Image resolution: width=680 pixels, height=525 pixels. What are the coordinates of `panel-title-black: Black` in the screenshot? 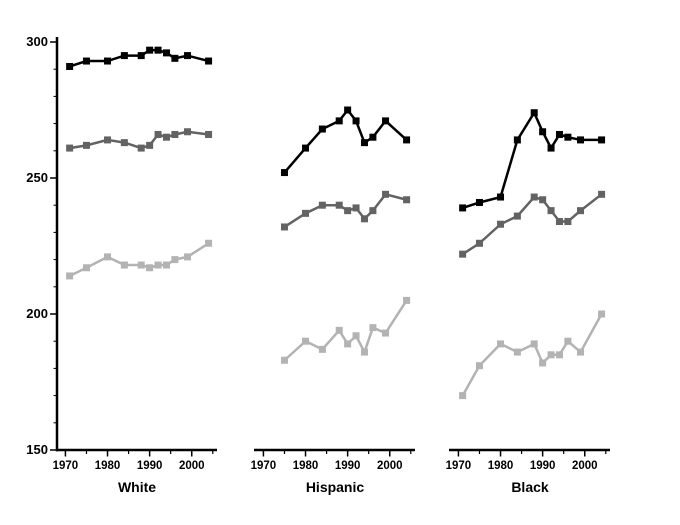 It's located at (530, 487).